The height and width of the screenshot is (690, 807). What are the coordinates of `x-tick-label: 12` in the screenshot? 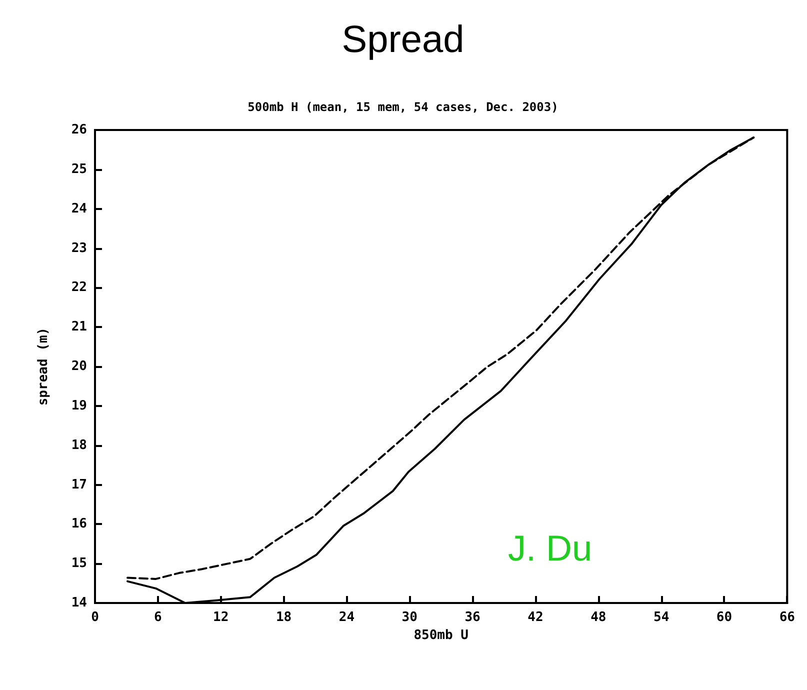 It's located at (221, 617).